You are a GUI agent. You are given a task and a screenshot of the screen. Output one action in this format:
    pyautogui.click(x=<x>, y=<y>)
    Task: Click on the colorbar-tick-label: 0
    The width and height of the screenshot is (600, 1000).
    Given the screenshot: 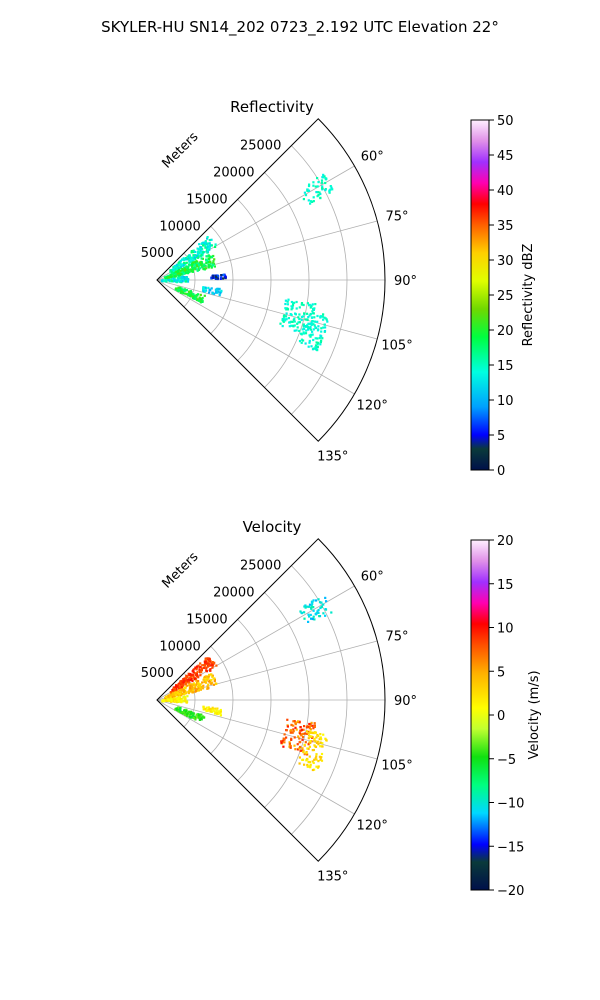 What is the action you would take?
    pyautogui.click(x=501, y=716)
    